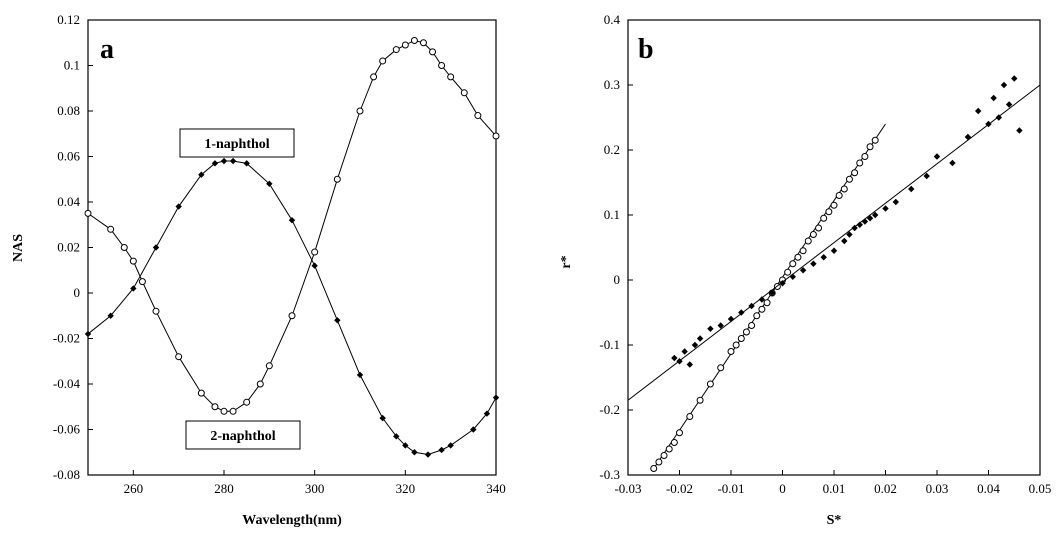  What do you see at coordinates (566, 261) in the screenshot?
I see `panel-b-y-axis-label: r*` at bounding box center [566, 261].